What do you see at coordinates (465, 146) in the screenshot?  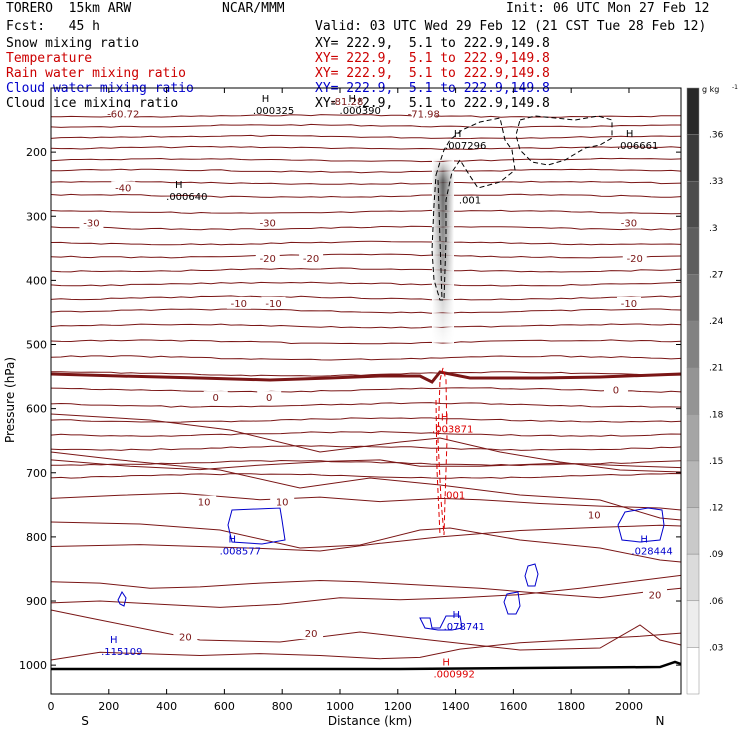 I see `extremum-value: .007296` at bounding box center [465, 146].